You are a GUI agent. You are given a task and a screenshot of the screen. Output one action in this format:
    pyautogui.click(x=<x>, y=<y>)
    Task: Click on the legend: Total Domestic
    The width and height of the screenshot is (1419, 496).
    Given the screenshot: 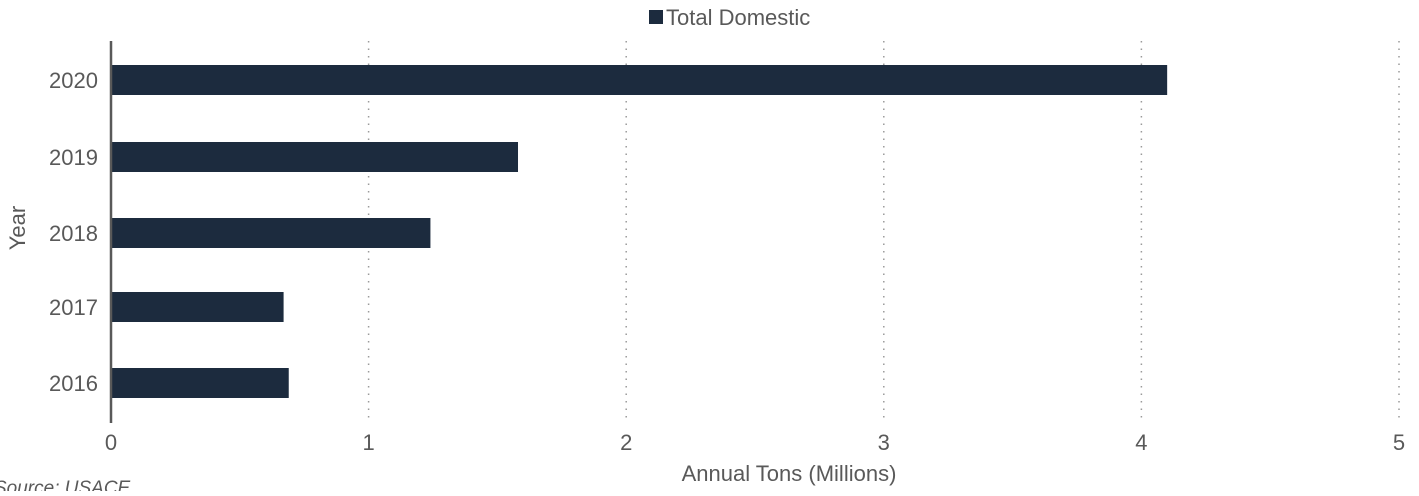 What is the action you would take?
    pyautogui.click(x=729, y=17)
    